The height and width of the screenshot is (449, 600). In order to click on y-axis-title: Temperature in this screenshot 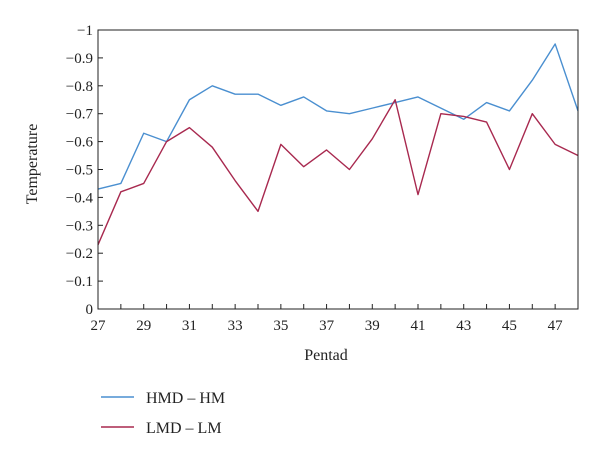, I will do `click(32, 164)`.